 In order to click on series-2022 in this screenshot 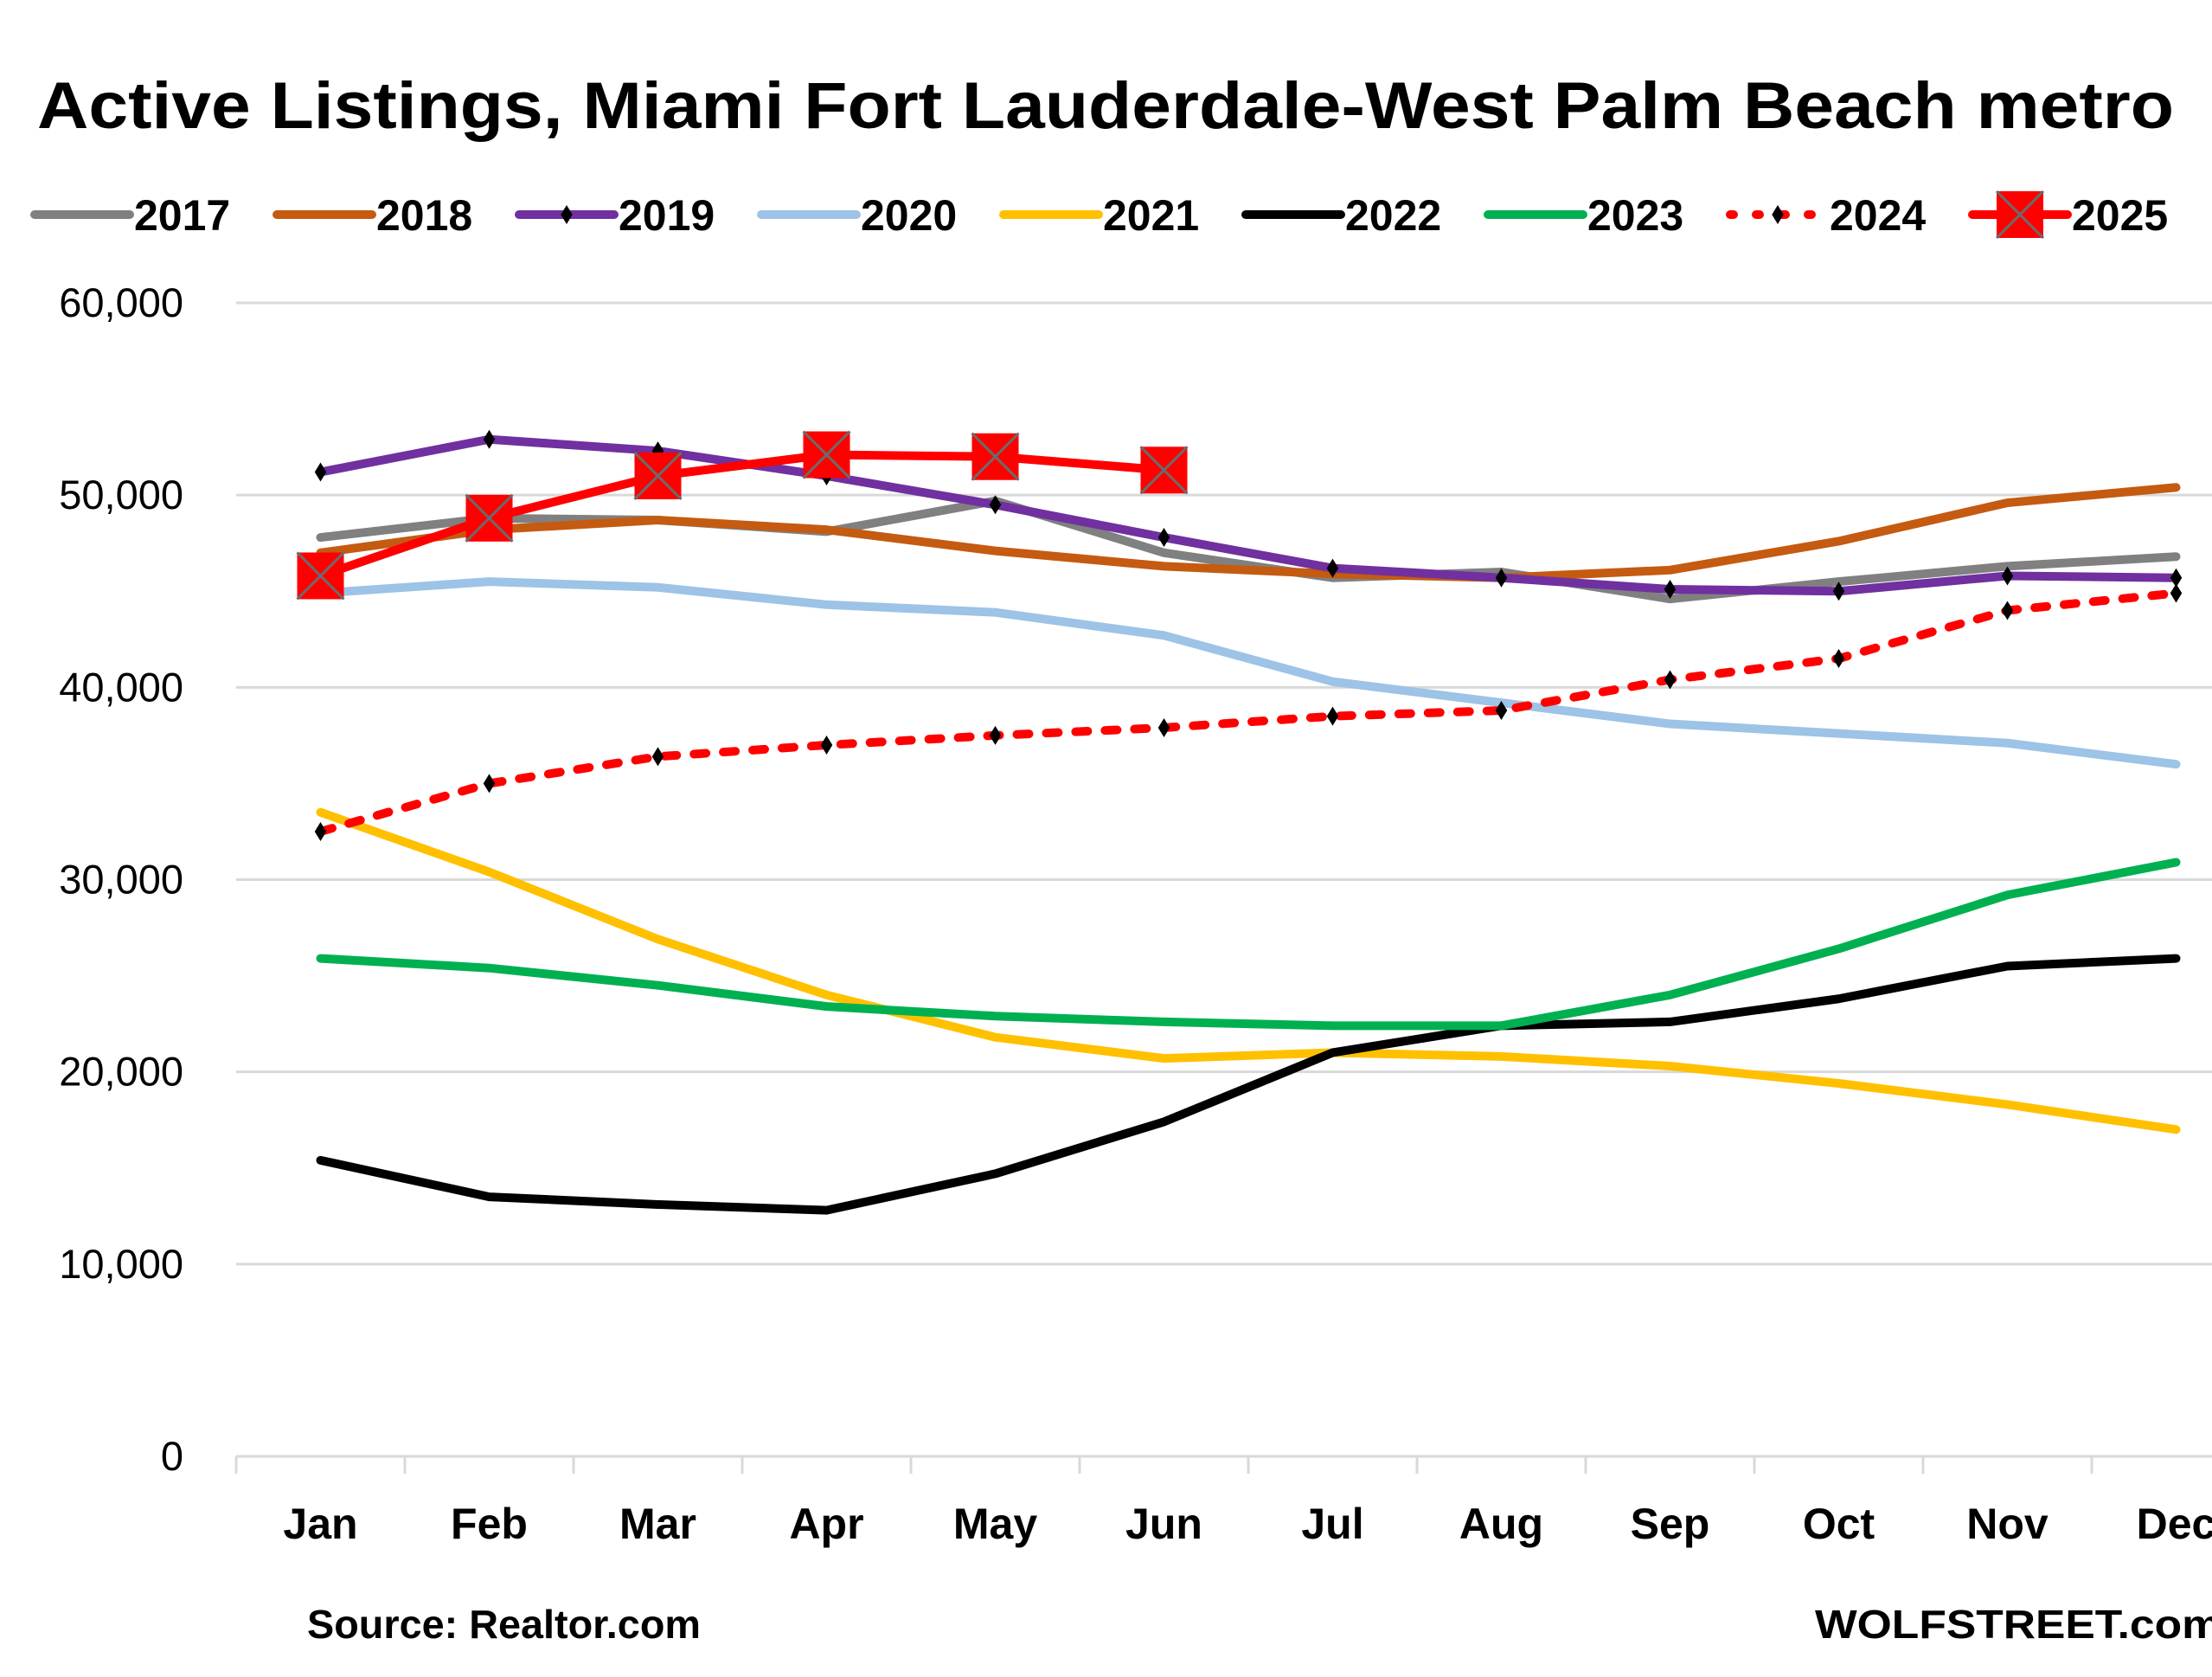, I will do `click(1248, 1084)`.